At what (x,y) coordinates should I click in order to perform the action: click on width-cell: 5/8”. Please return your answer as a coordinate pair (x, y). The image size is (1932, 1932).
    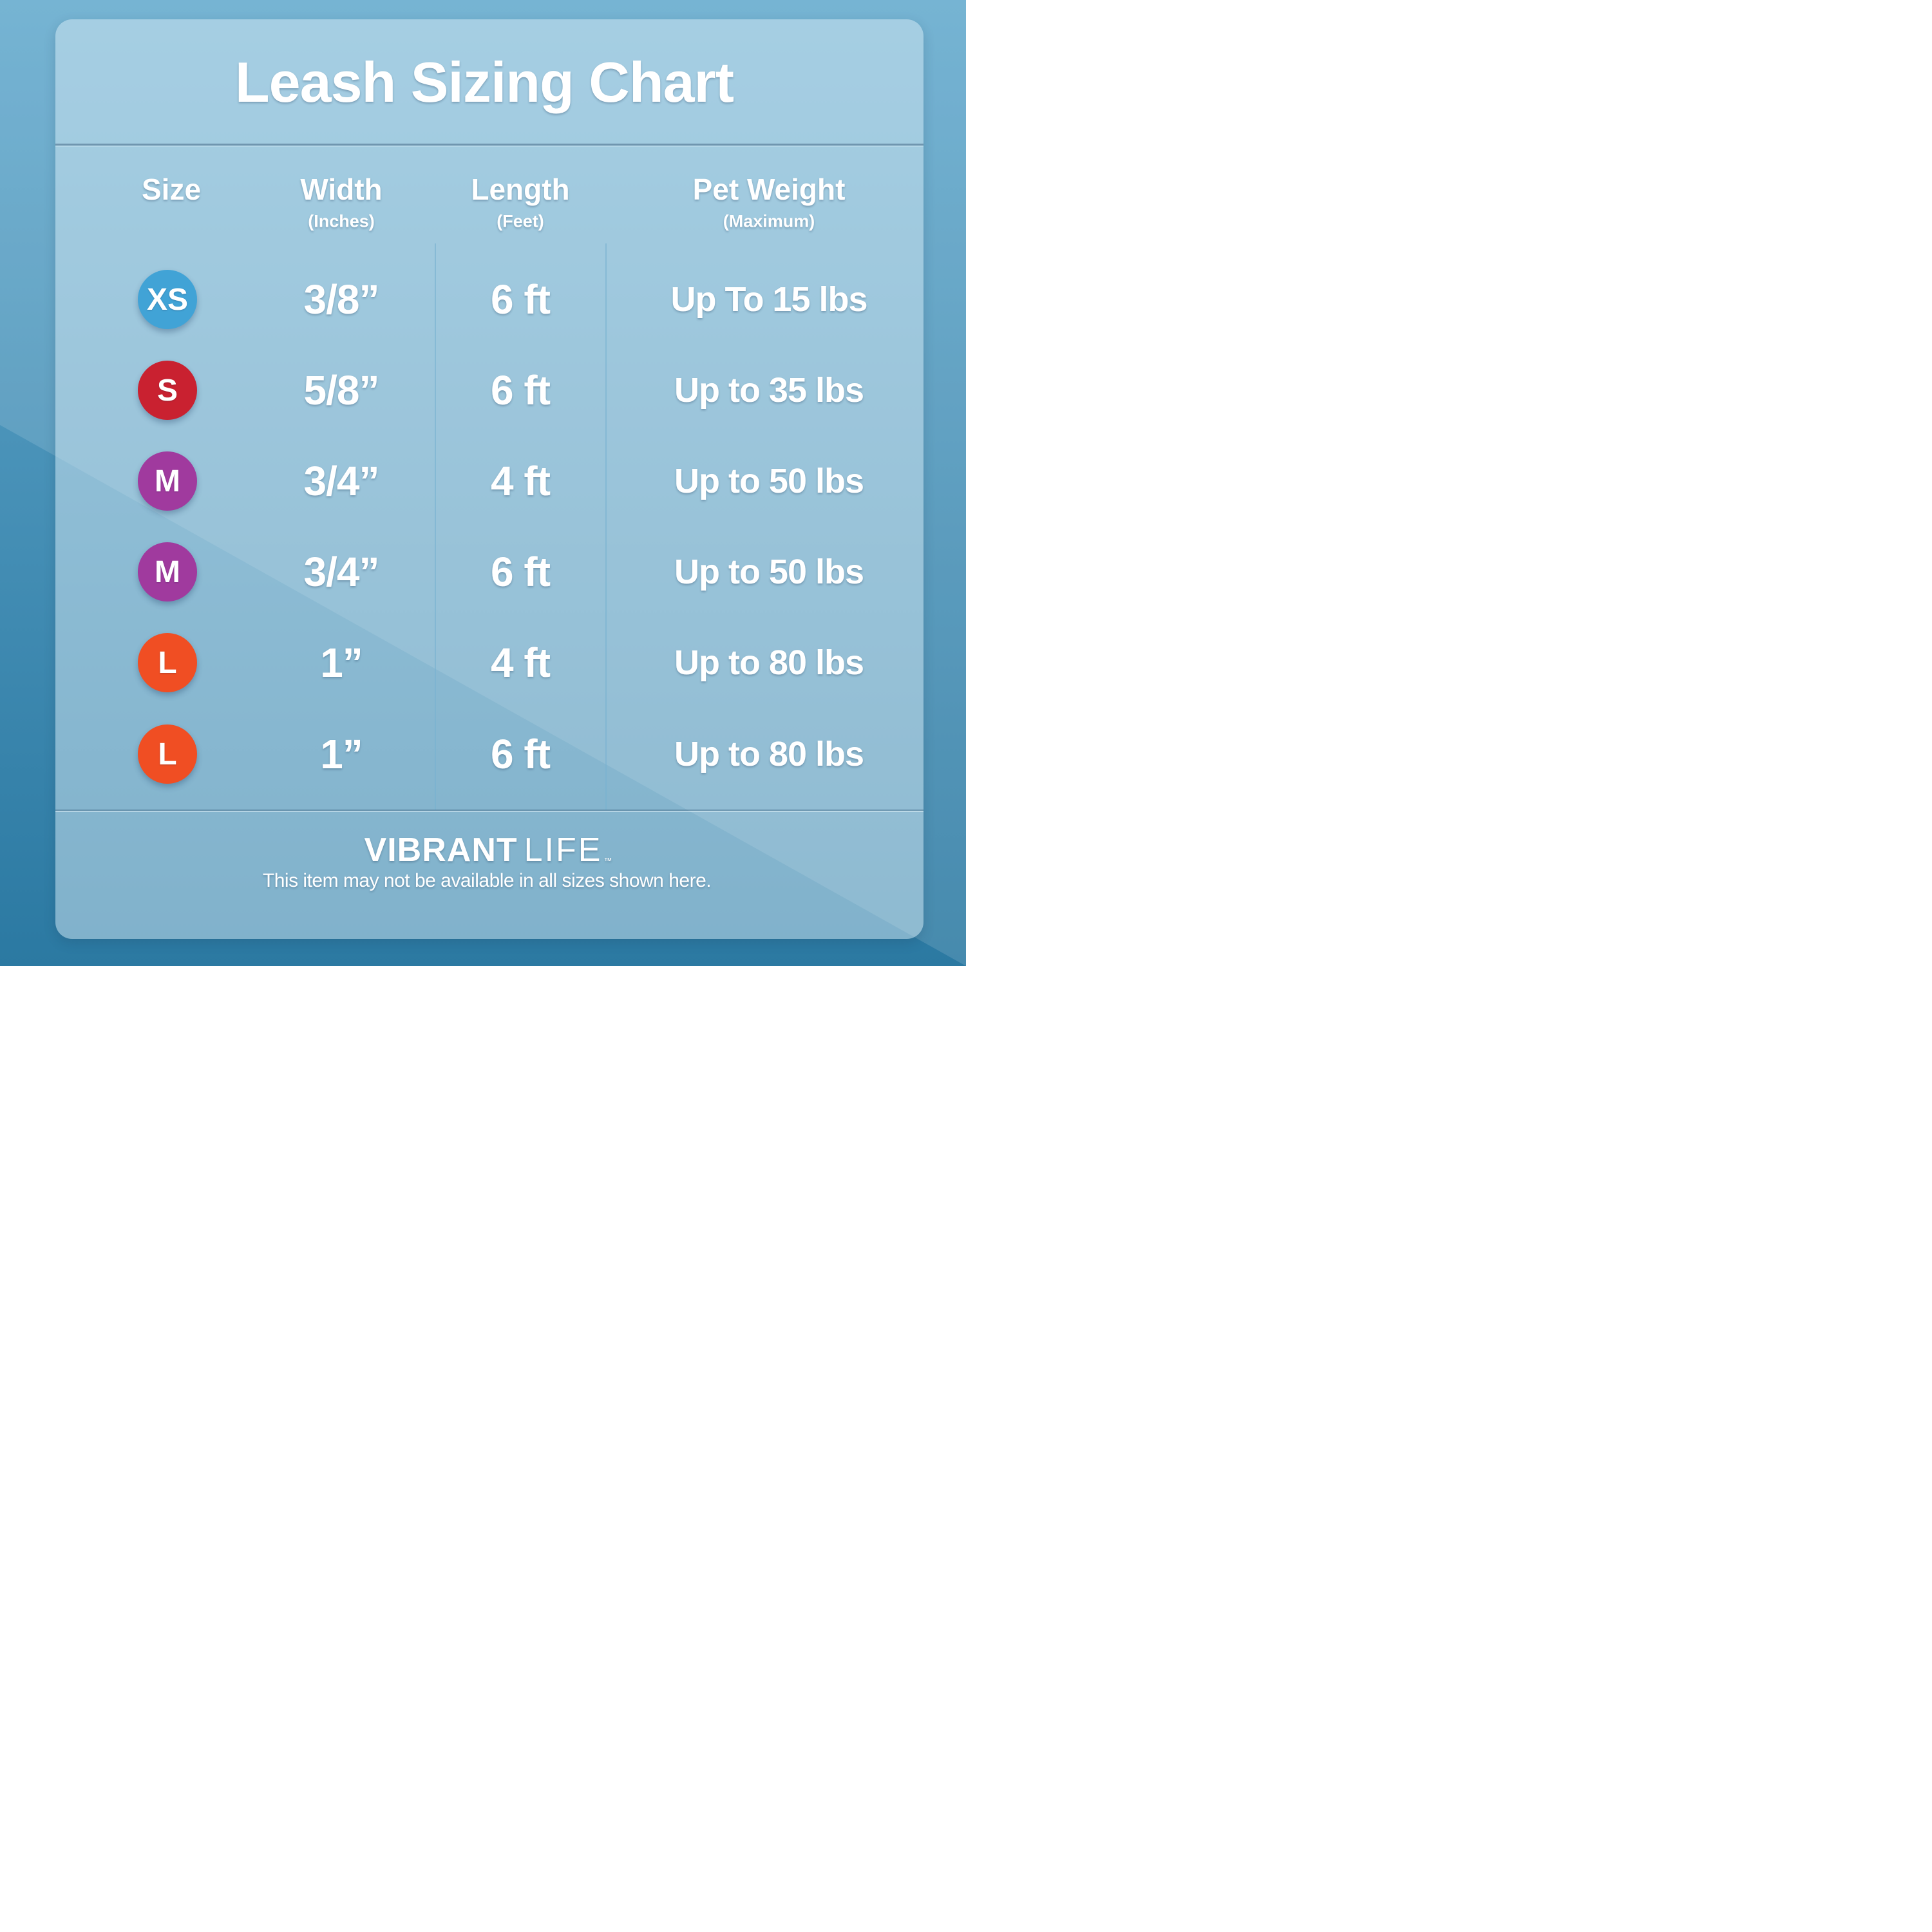
    Looking at the image, I should click on (341, 390).